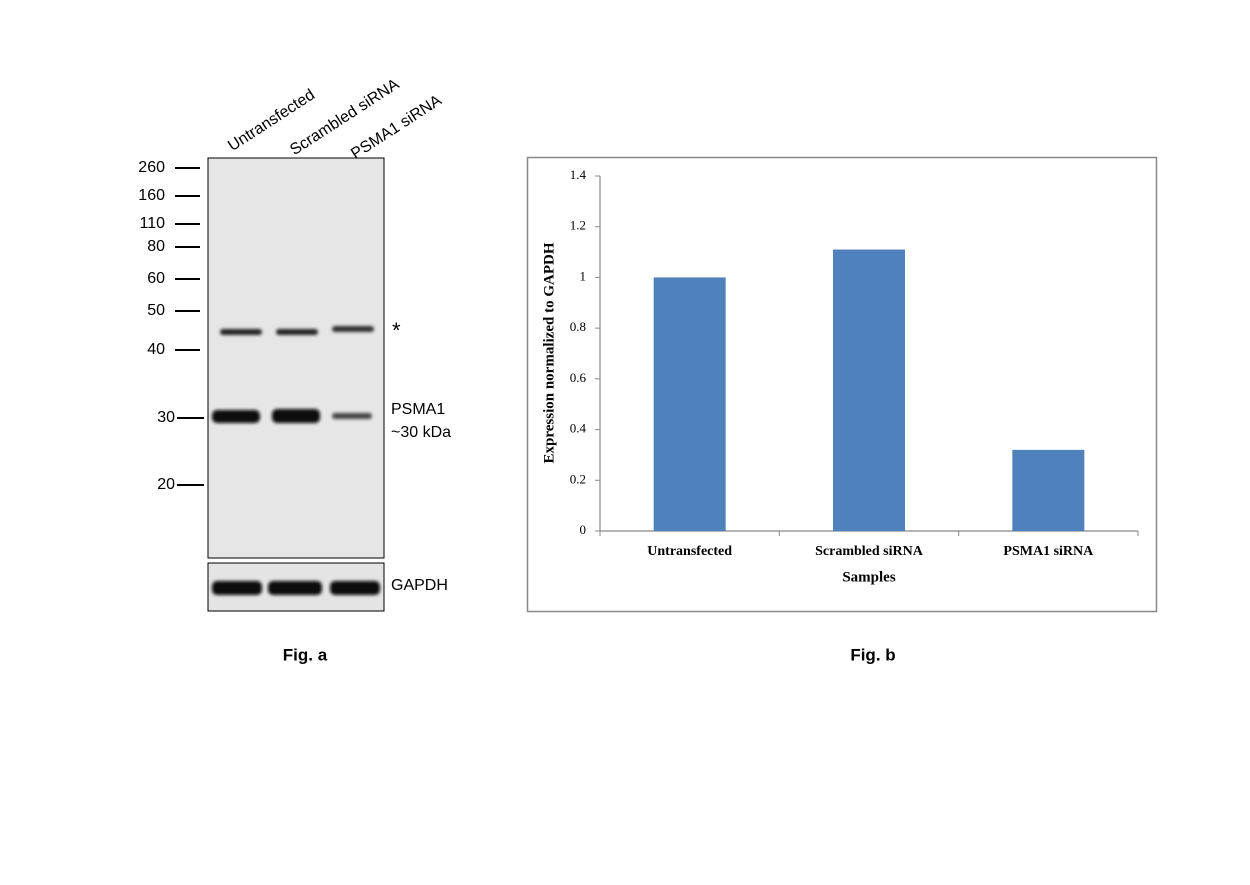  I want to click on caption: Fig. b, so click(872, 654).